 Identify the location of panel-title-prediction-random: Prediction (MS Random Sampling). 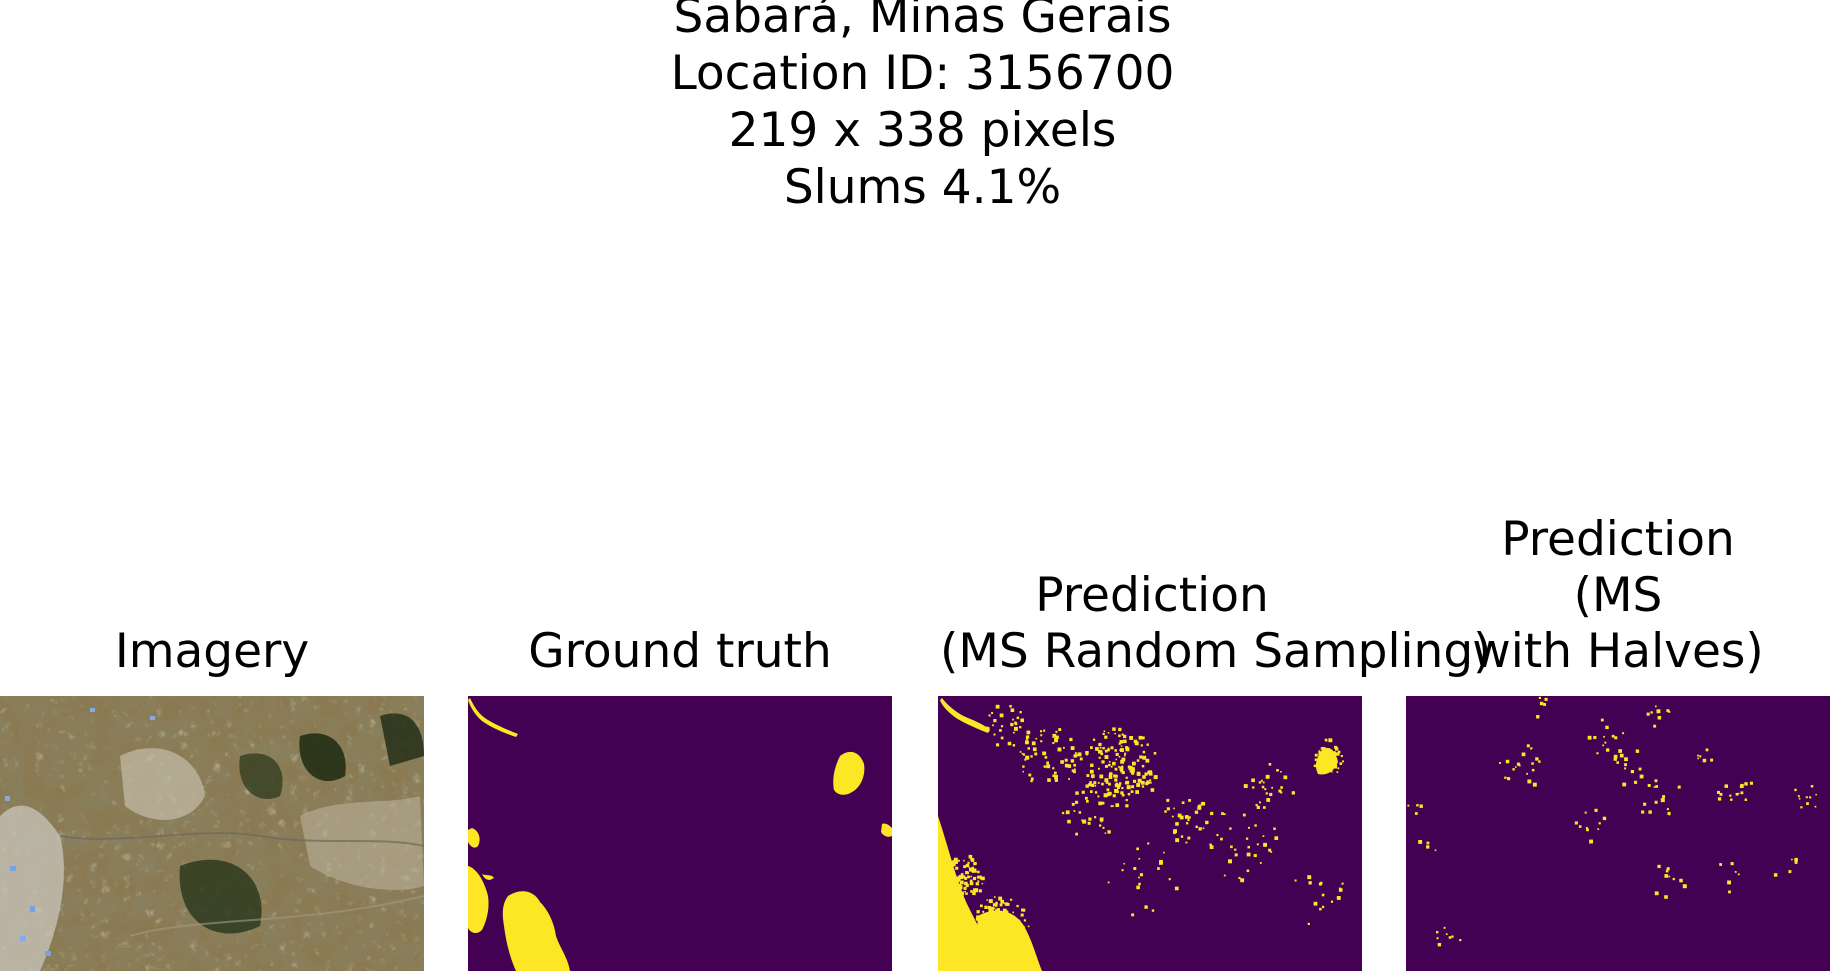
(1152, 624).